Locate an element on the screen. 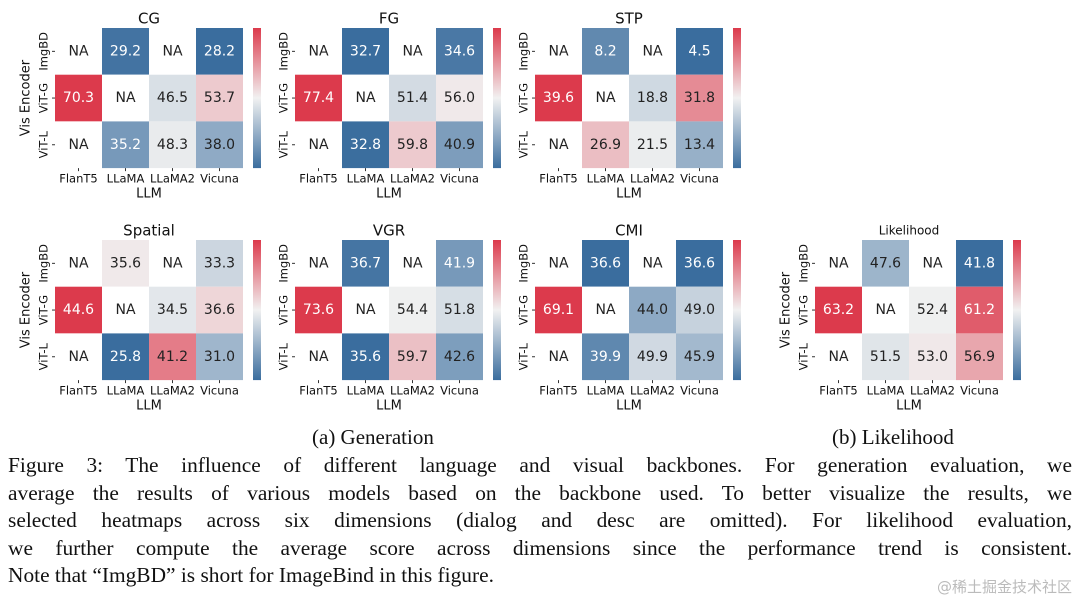 The image size is (1080, 603). cell-label: 77.4 is located at coordinates (318, 98).